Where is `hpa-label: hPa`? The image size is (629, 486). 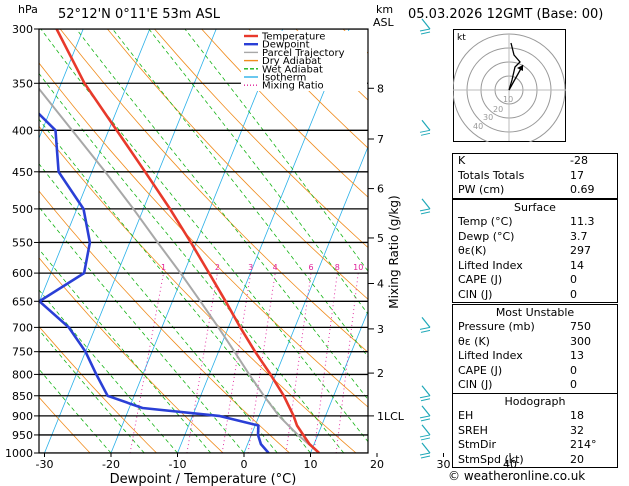 hpa-label: hPa is located at coordinates (28, 9).